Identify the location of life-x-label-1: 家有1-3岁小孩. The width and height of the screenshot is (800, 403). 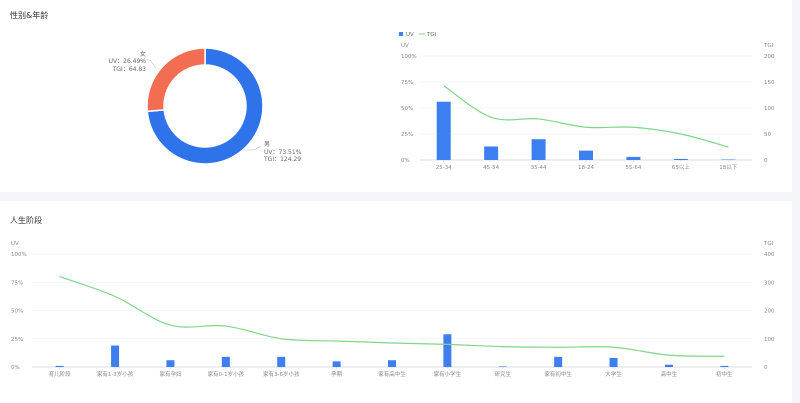
(115, 374).